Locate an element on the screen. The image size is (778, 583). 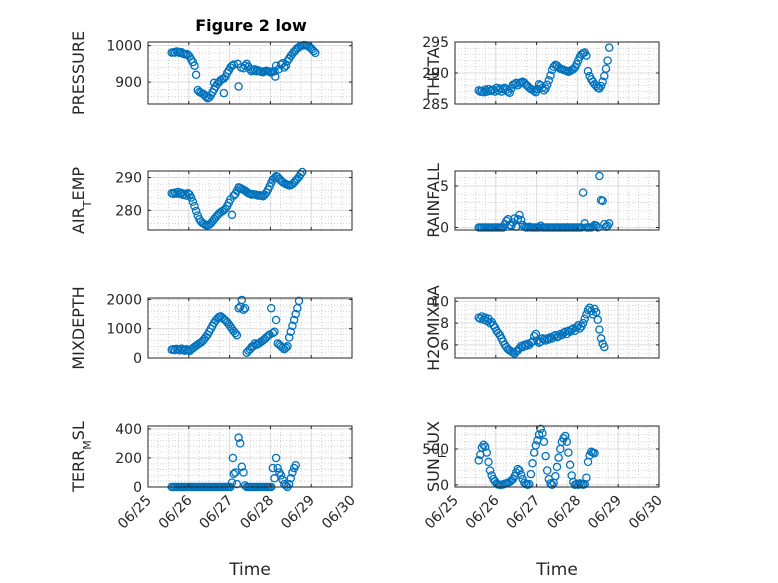
y-tick-label: 5 is located at coordinates (444, 187).